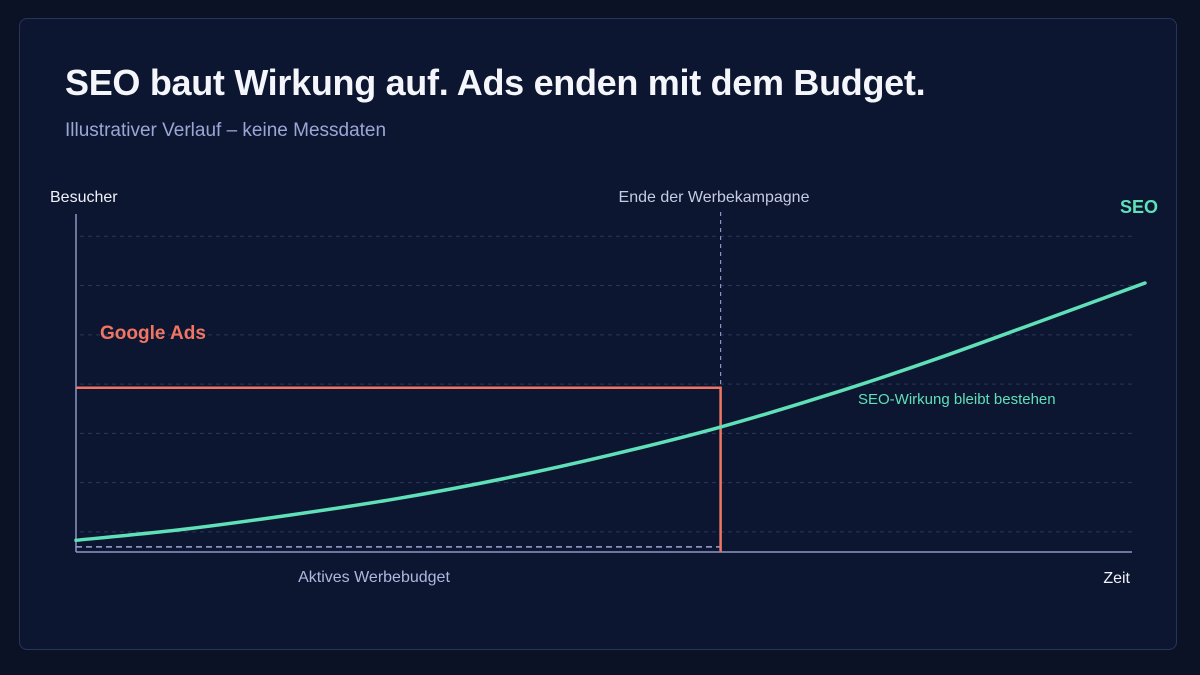  I want to click on ads-series-label: Google Ads, so click(153, 333).